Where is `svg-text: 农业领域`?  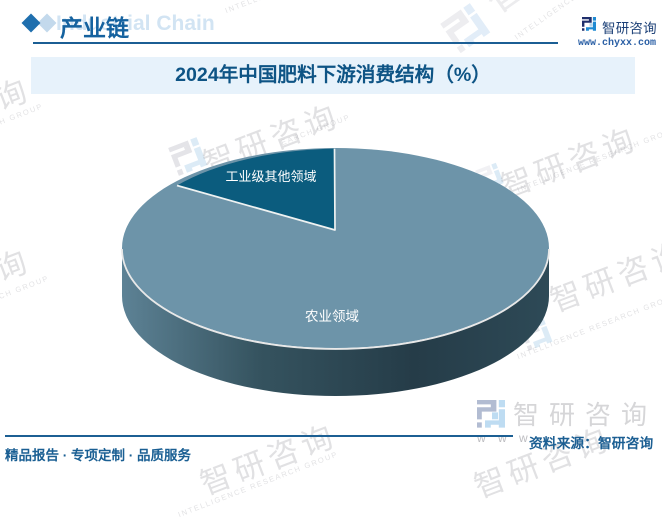
svg-text: 农业领域 is located at coordinates (332, 316).